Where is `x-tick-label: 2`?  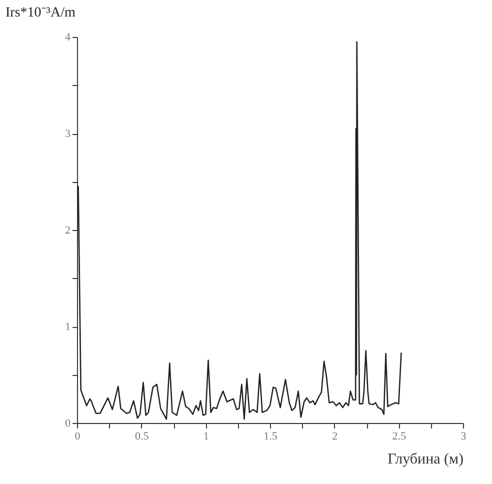 x-tick-label: 2 is located at coordinates (335, 436).